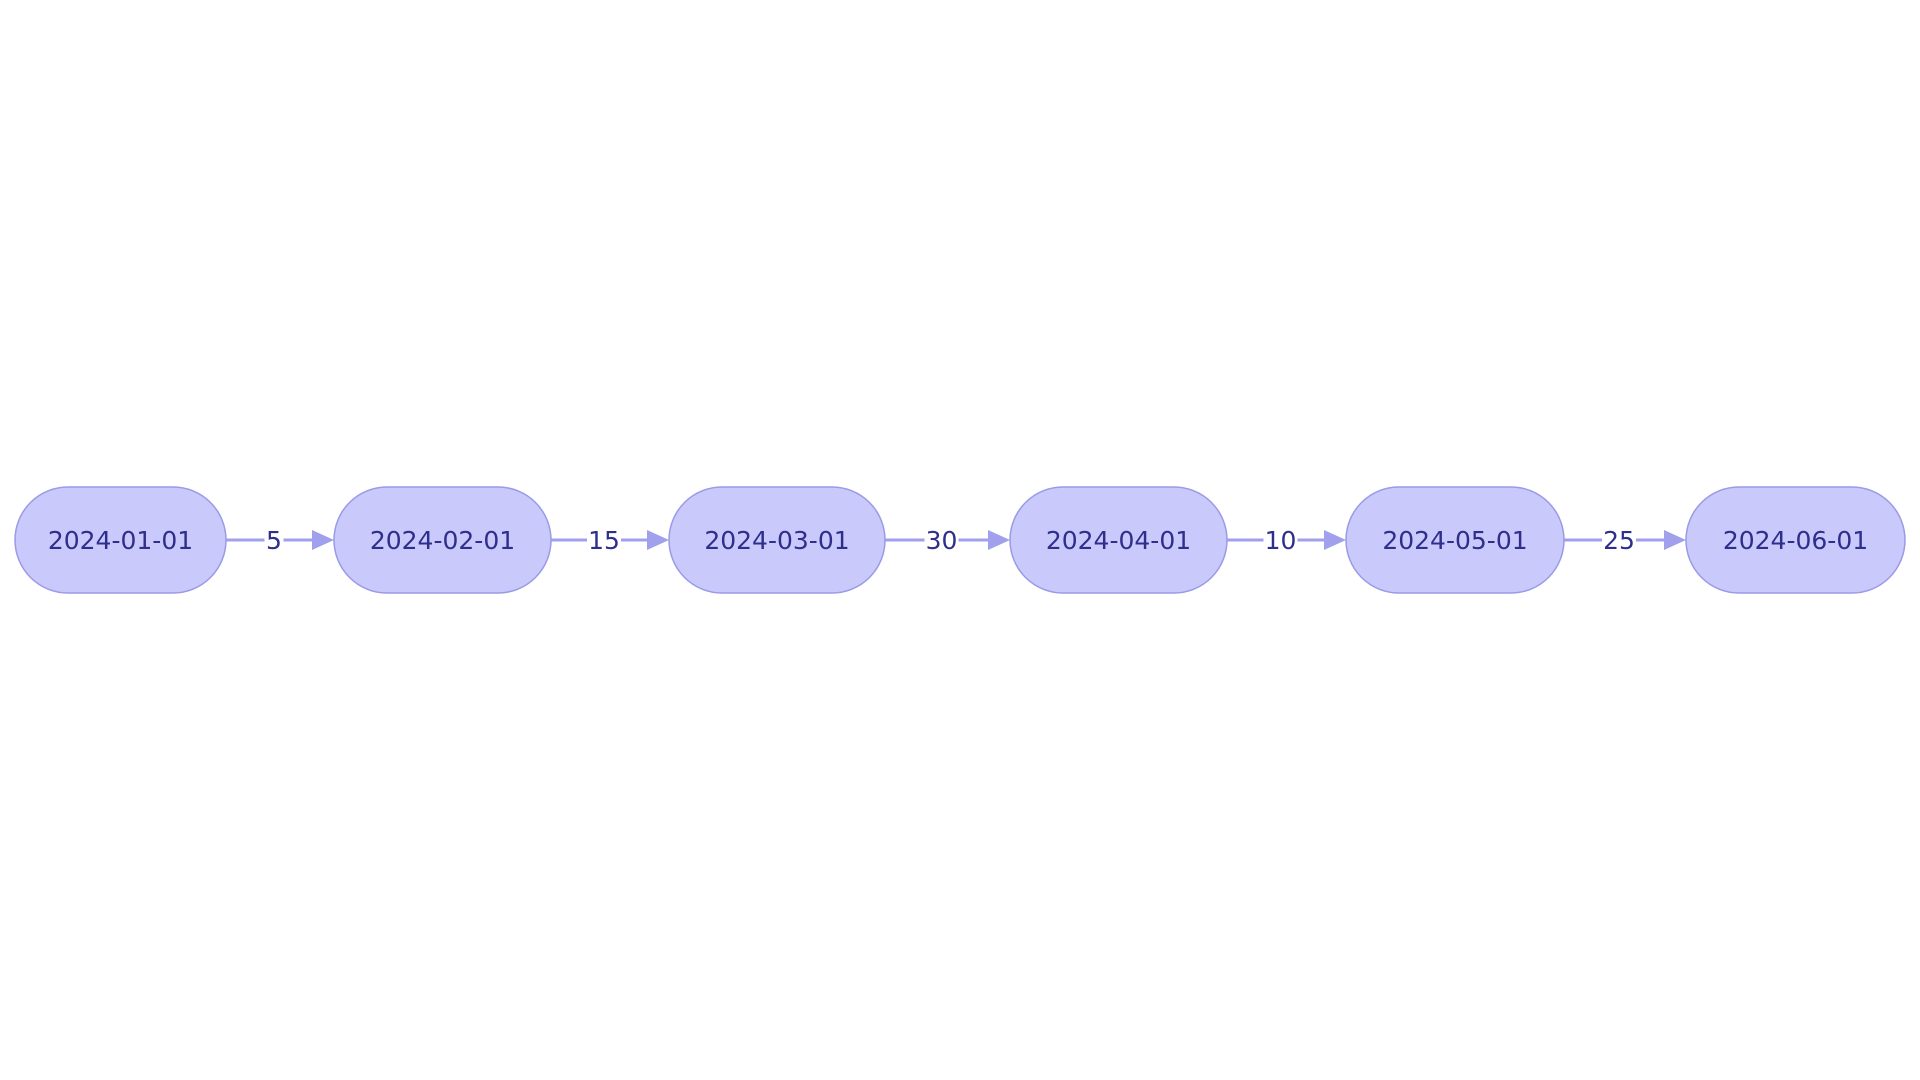 This screenshot has width=1920, height=1080. I want to click on edge-label: 25, so click(1619, 540).